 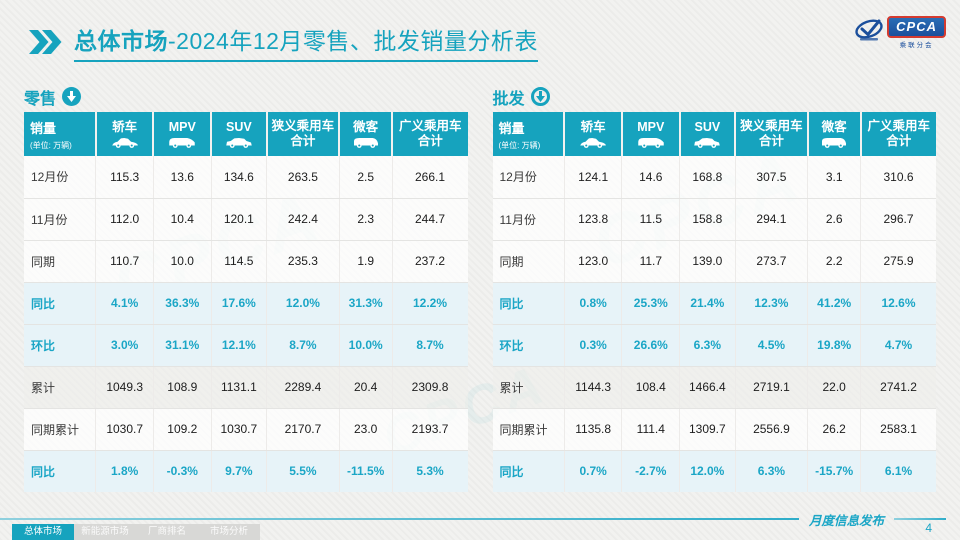 I want to click on column-label: 轿车, so click(x=125, y=126).